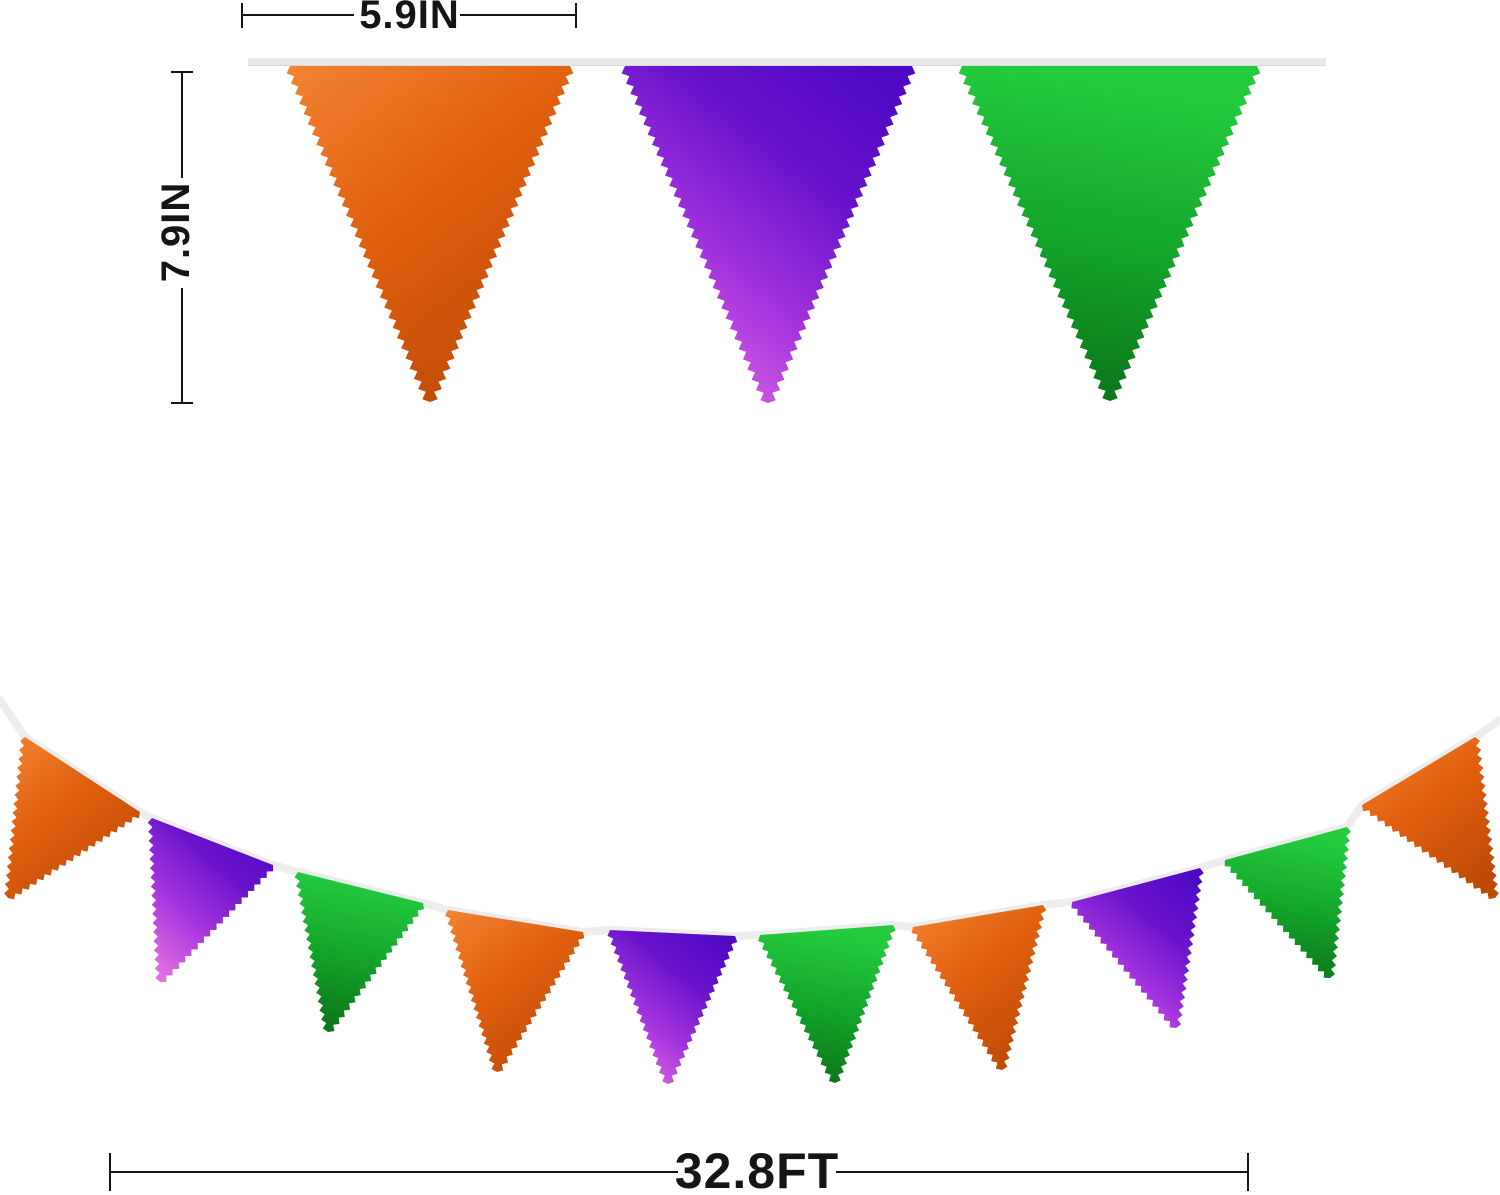 The height and width of the screenshot is (1195, 1500). What do you see at coordinates (757, 1169) in the screenshot?
I see `length-dimension-label: 32.8FT` at bounding box center [757, 1169].